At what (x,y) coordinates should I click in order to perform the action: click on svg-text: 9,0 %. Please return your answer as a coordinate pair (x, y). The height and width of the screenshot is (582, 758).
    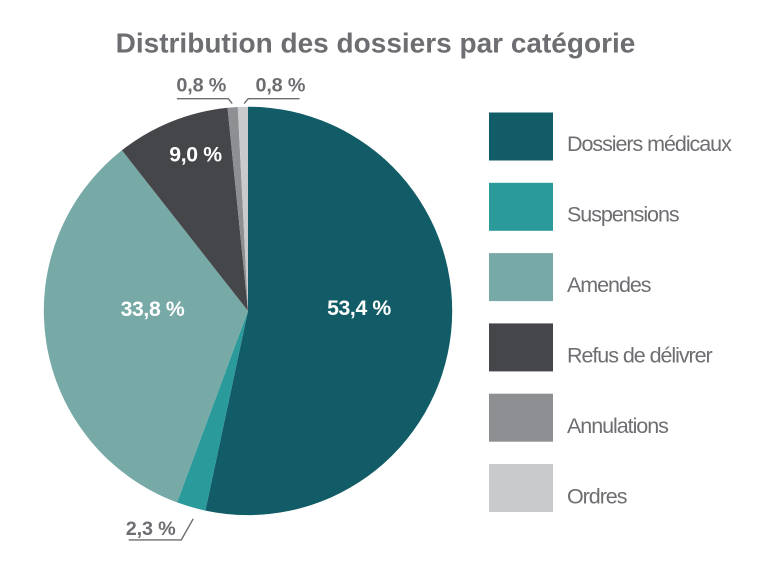
    Looking at the image, I should click on (195, 155).